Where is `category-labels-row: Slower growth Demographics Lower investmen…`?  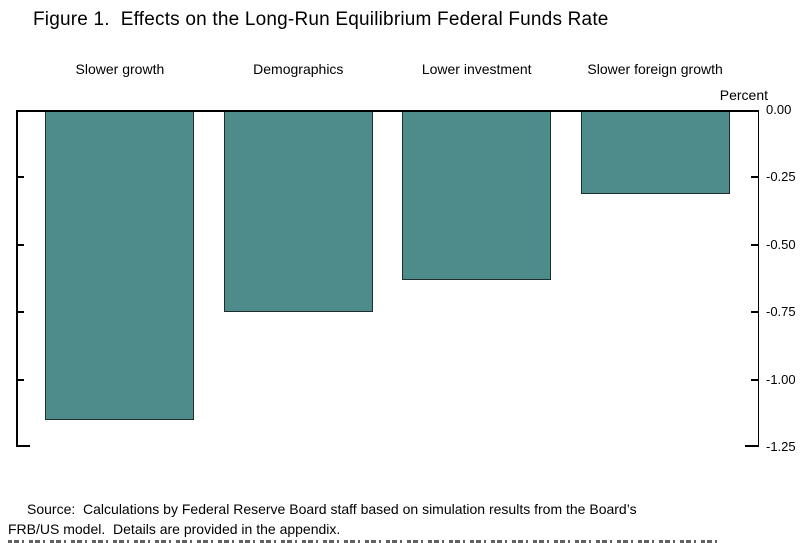
category-labels-row: Slower growth Demographics Lower investmen… is located at coordinates (400, 70).